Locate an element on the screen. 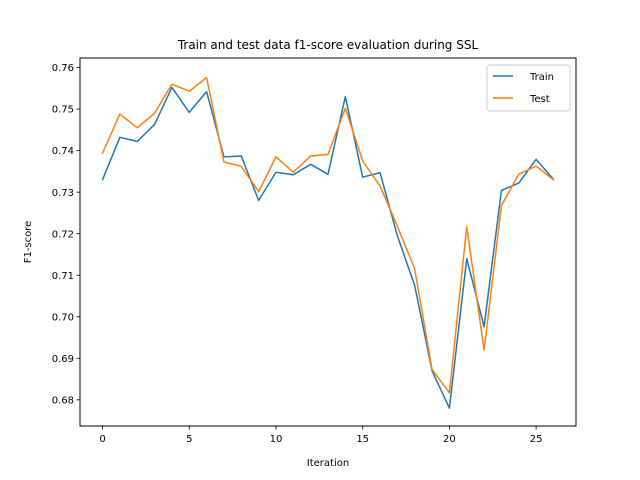 The height and width of the screenshot is (480, 640). x-tick-label: 5 is located at coordinates (189, 439).